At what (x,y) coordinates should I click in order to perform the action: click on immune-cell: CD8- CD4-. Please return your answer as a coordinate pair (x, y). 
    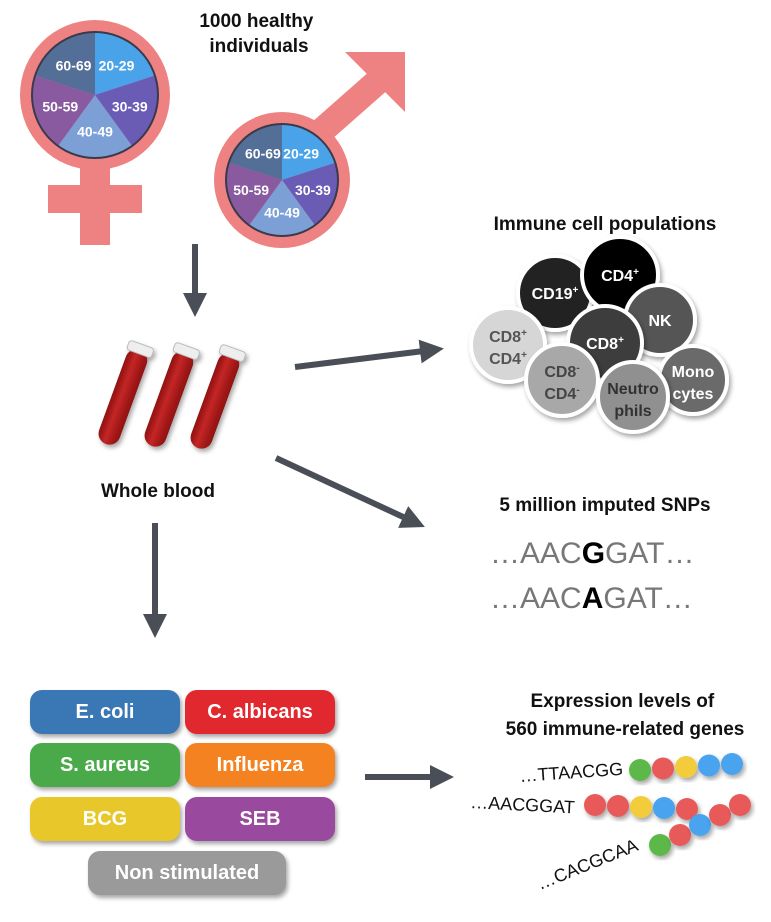
    Looking at the image, I should click on (562, 380).